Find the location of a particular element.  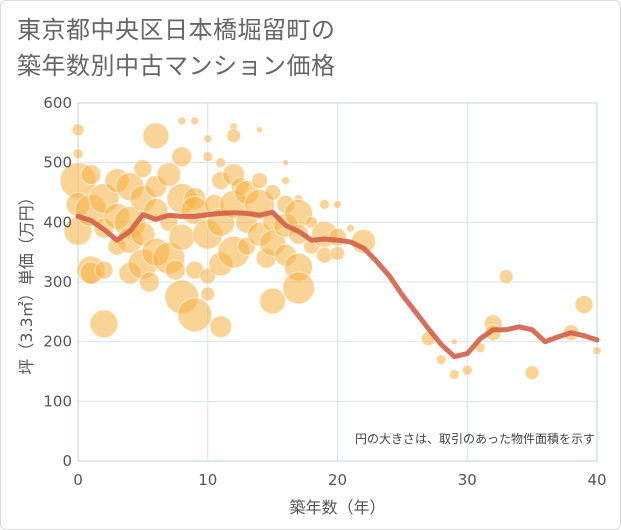

x-axis-title: 築年数（年） is located at coordinates (337, 507).